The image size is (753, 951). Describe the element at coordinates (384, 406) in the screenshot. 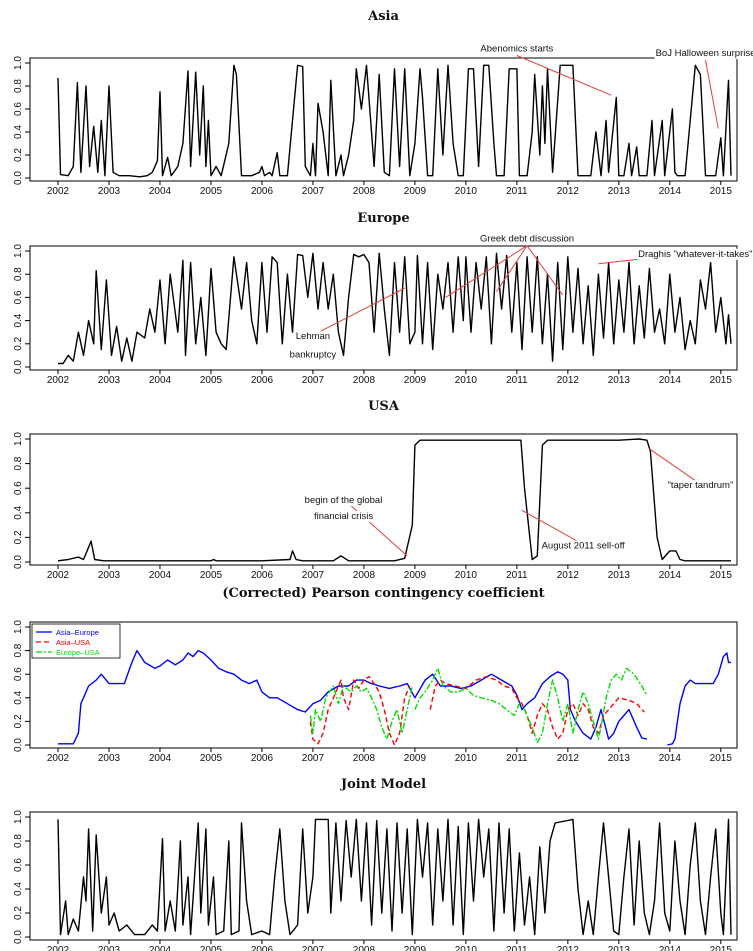

I see `chart-title: USA` at that location.